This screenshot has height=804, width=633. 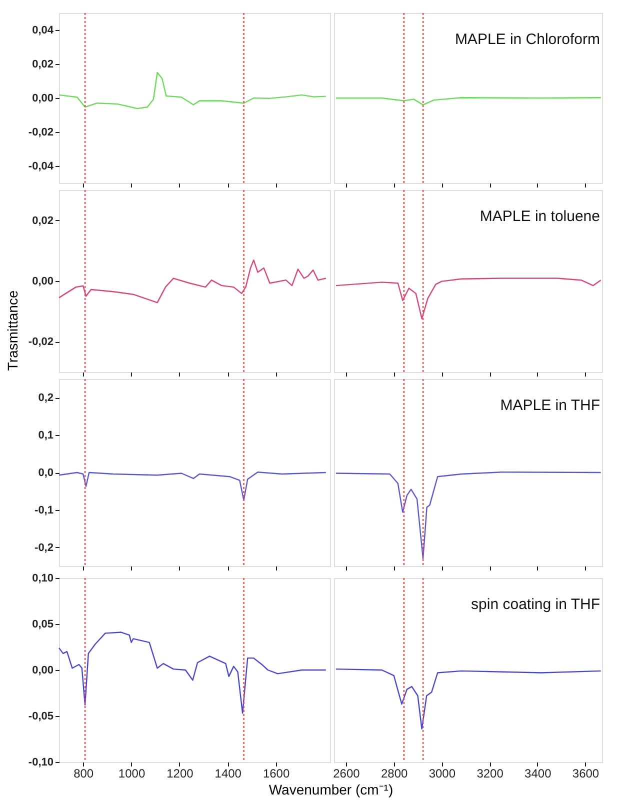 What do you see at coordinates (41, 166) in the screenshot?
I see `y-tick-label: -0,04` at bounding box center [41, 166].